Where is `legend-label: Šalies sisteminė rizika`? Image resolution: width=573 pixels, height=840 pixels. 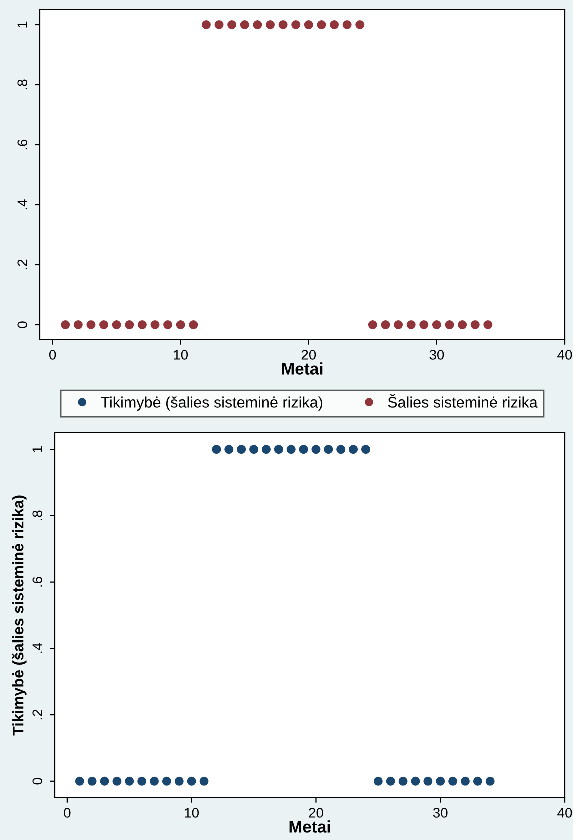 legend-label: Šalies sisteminė rizika is located at coordinates (463, 401).